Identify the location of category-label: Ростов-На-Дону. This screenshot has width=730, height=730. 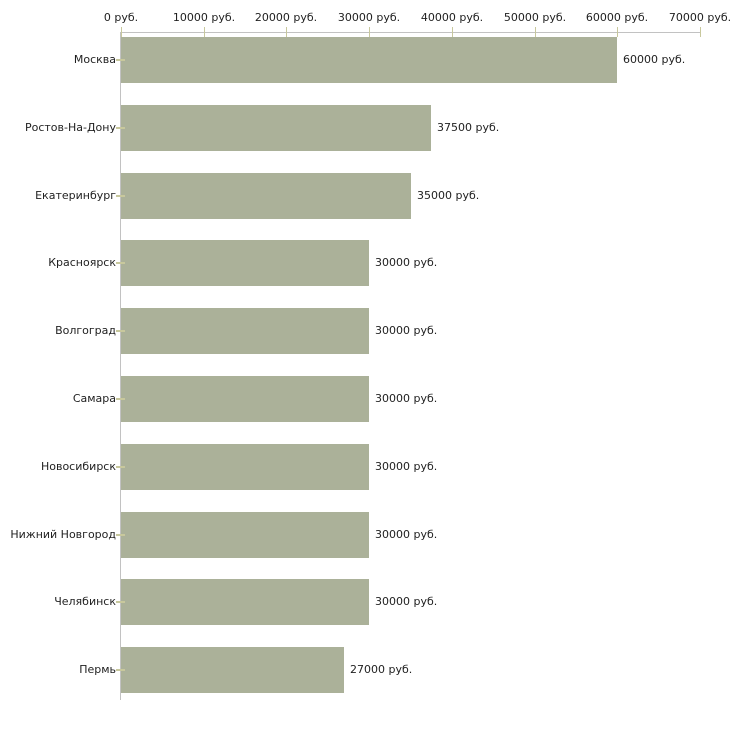
(70, 127).